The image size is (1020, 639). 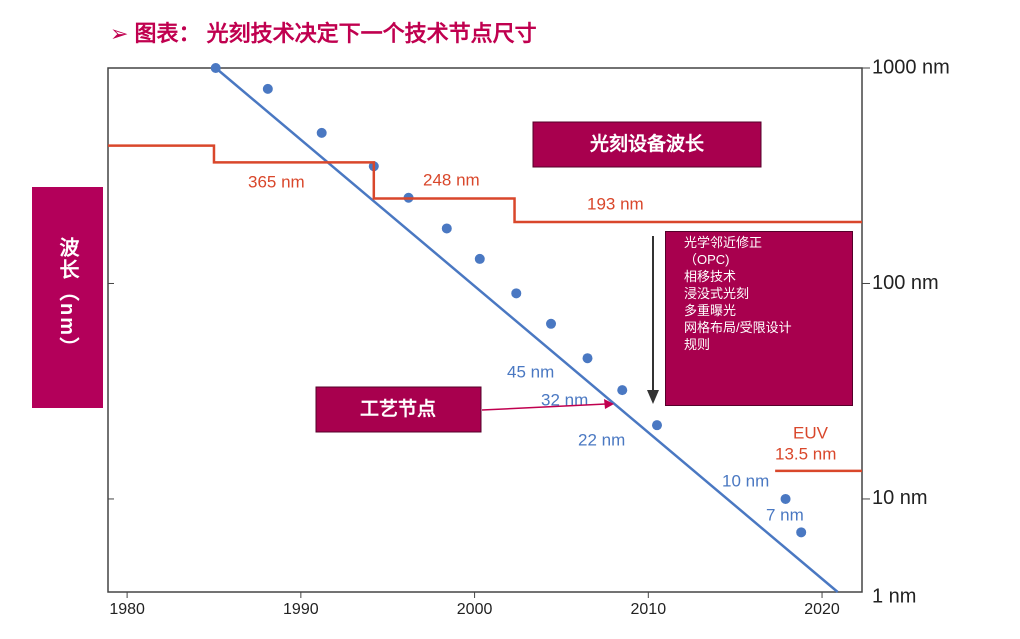 What do you see at coordinates (323, 33) in the screenshot?
I see `chart-title: ➢ 图表： 光刻技术决定下一个技术节点尺寸` at bounding box center [323, 33].